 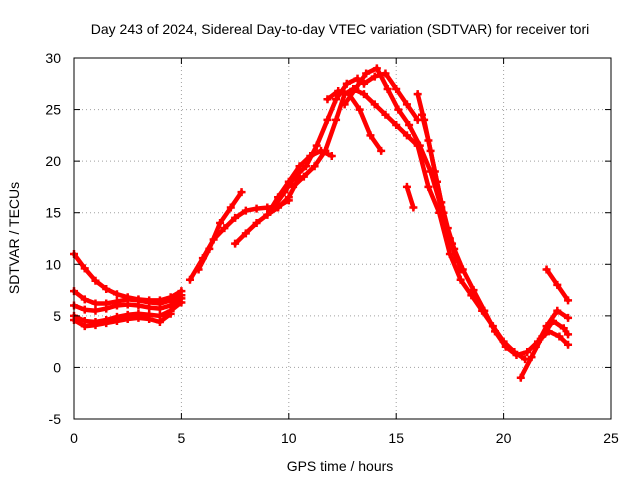 What do you see at coordinates (74, 438) in the screenshot?
I see `x-tick-label: 0` at bounding box center [74, 438].